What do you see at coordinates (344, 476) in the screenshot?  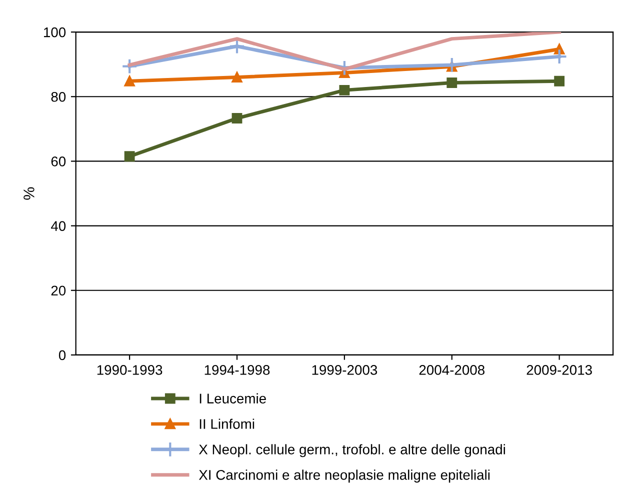 I see `legend-label: XI Carcinomi e altre neoplasie maligne epiteliali` at bounding box center [344, 476].